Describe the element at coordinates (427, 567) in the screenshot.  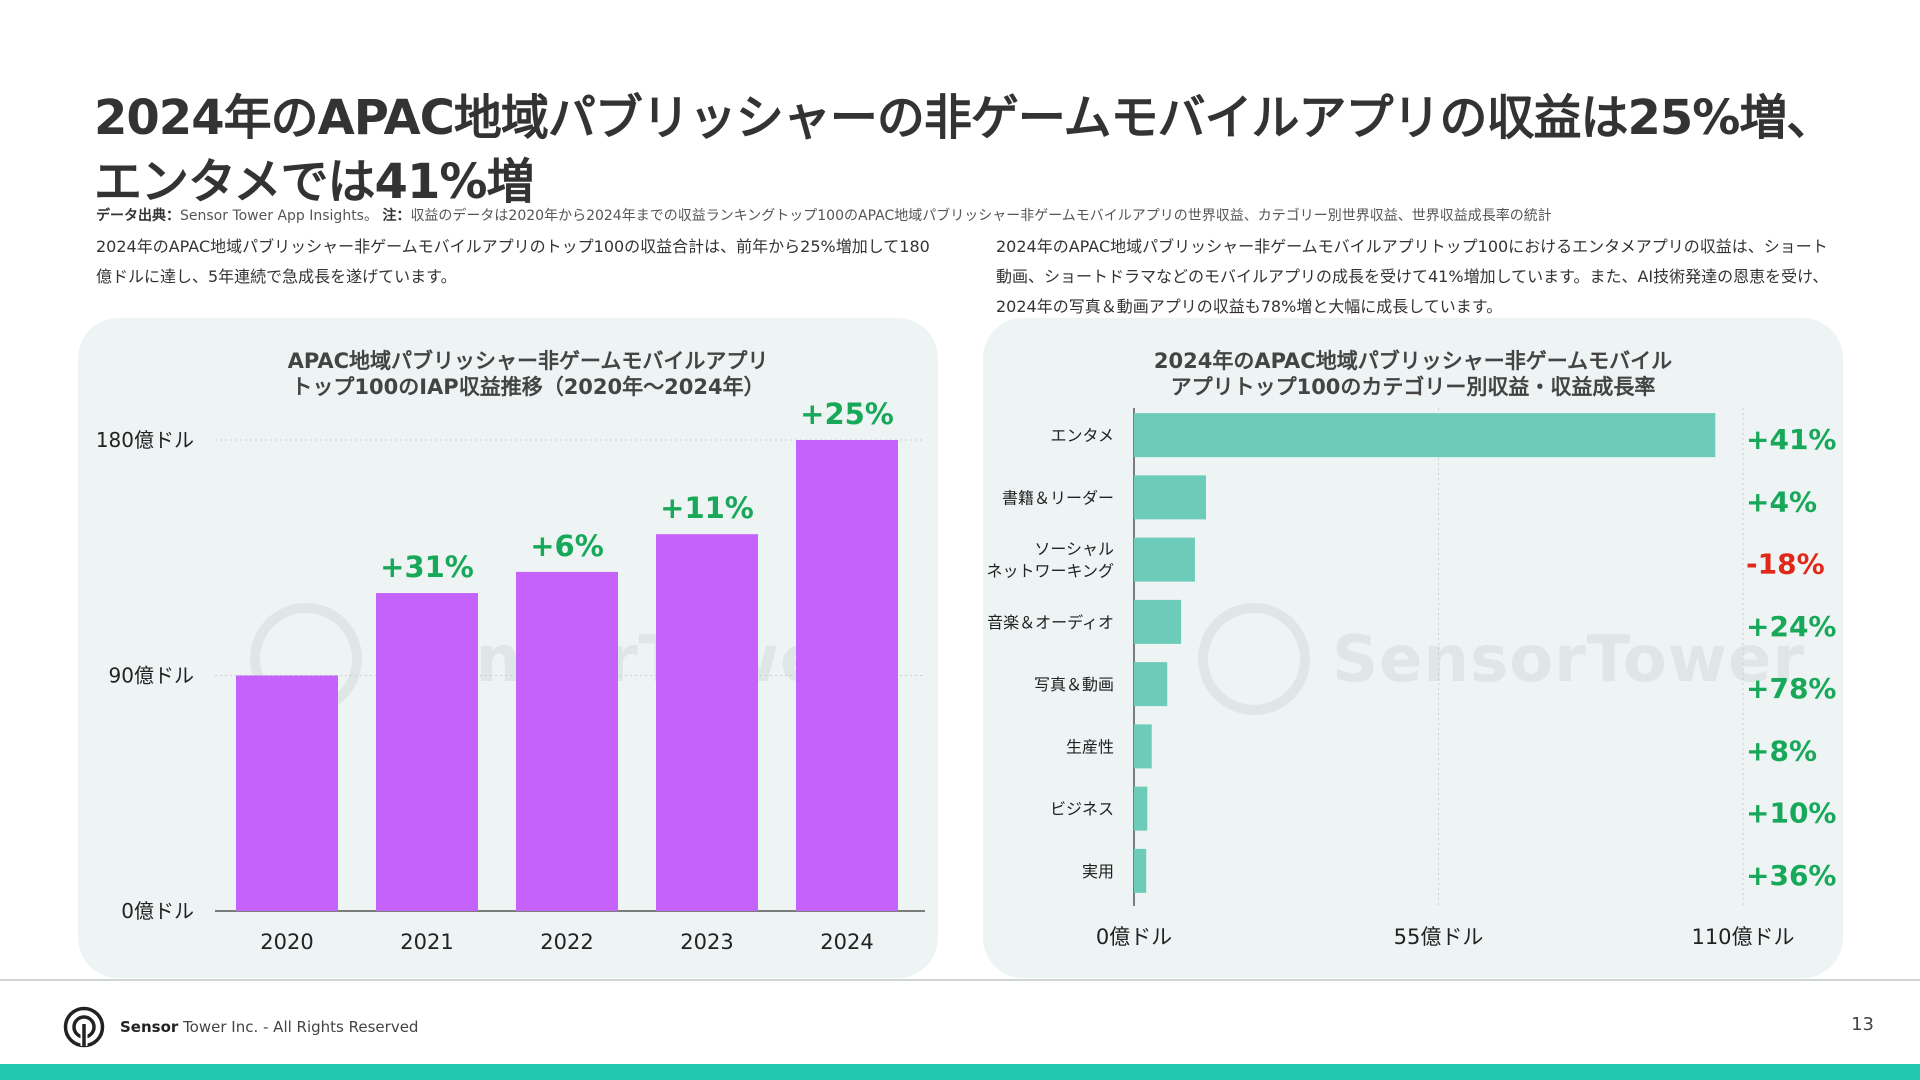
I see `growth-label: +31%` at that location.